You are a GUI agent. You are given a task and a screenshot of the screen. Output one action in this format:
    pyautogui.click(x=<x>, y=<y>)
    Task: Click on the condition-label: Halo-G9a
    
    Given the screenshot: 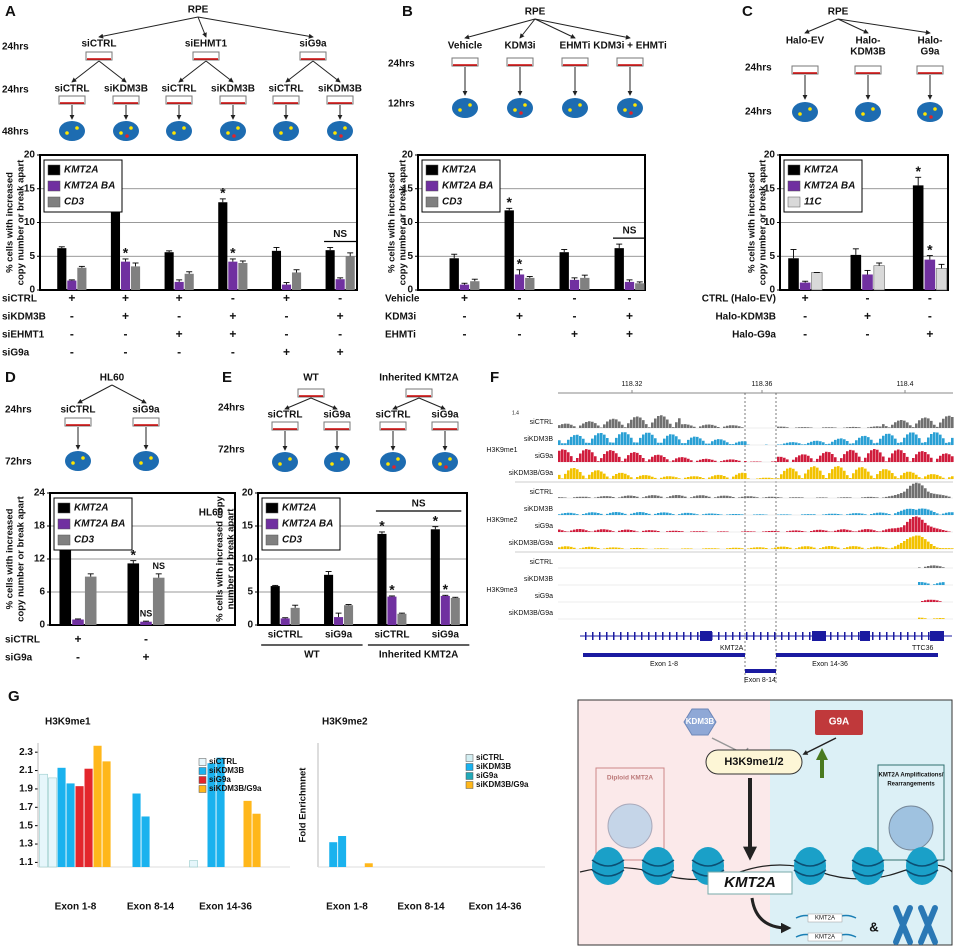 What is the action you would take?
    pyautogui.click(x=754, y=335)
    